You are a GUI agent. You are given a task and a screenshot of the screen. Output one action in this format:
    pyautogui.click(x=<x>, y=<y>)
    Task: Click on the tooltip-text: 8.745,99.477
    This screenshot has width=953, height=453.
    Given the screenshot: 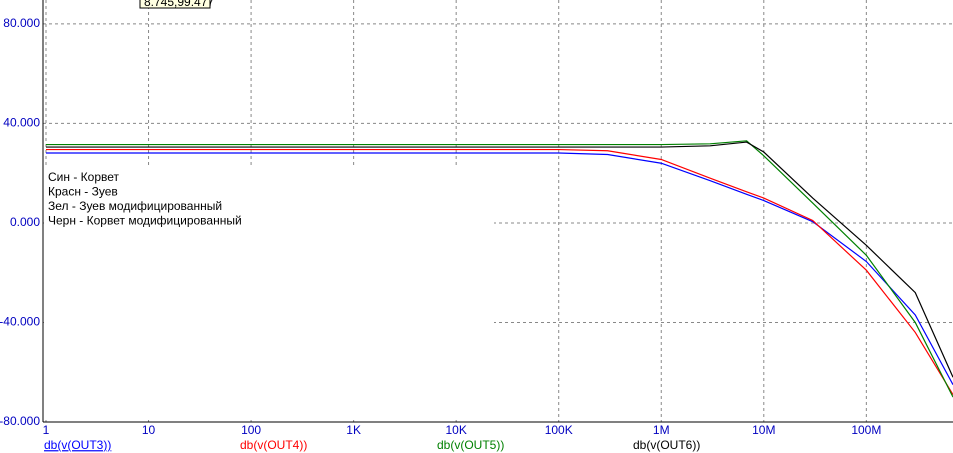 What is the action you would take?
    pyautogui.click(x=179, y=4)
    